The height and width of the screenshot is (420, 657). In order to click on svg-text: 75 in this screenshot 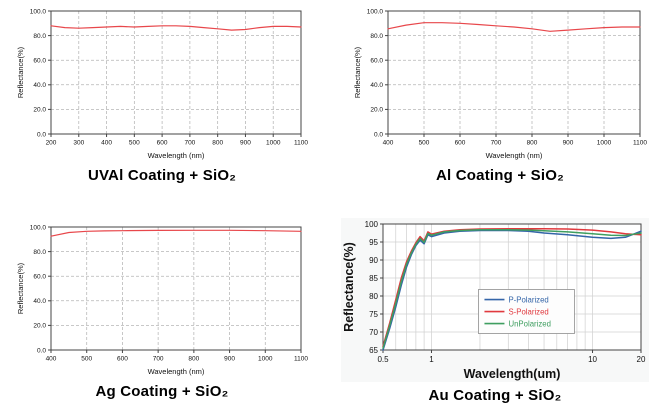, I will do `click(373, 314)`.